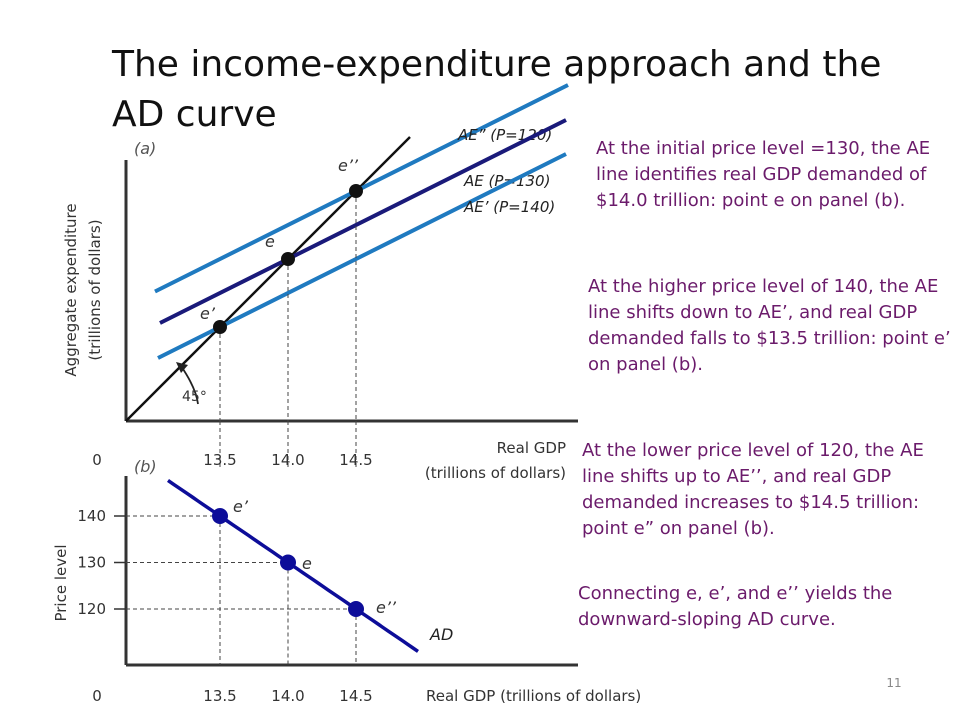  I want to click on panel-a-ylabel-line-1: Aggregate expenditure, so click(71, 289).